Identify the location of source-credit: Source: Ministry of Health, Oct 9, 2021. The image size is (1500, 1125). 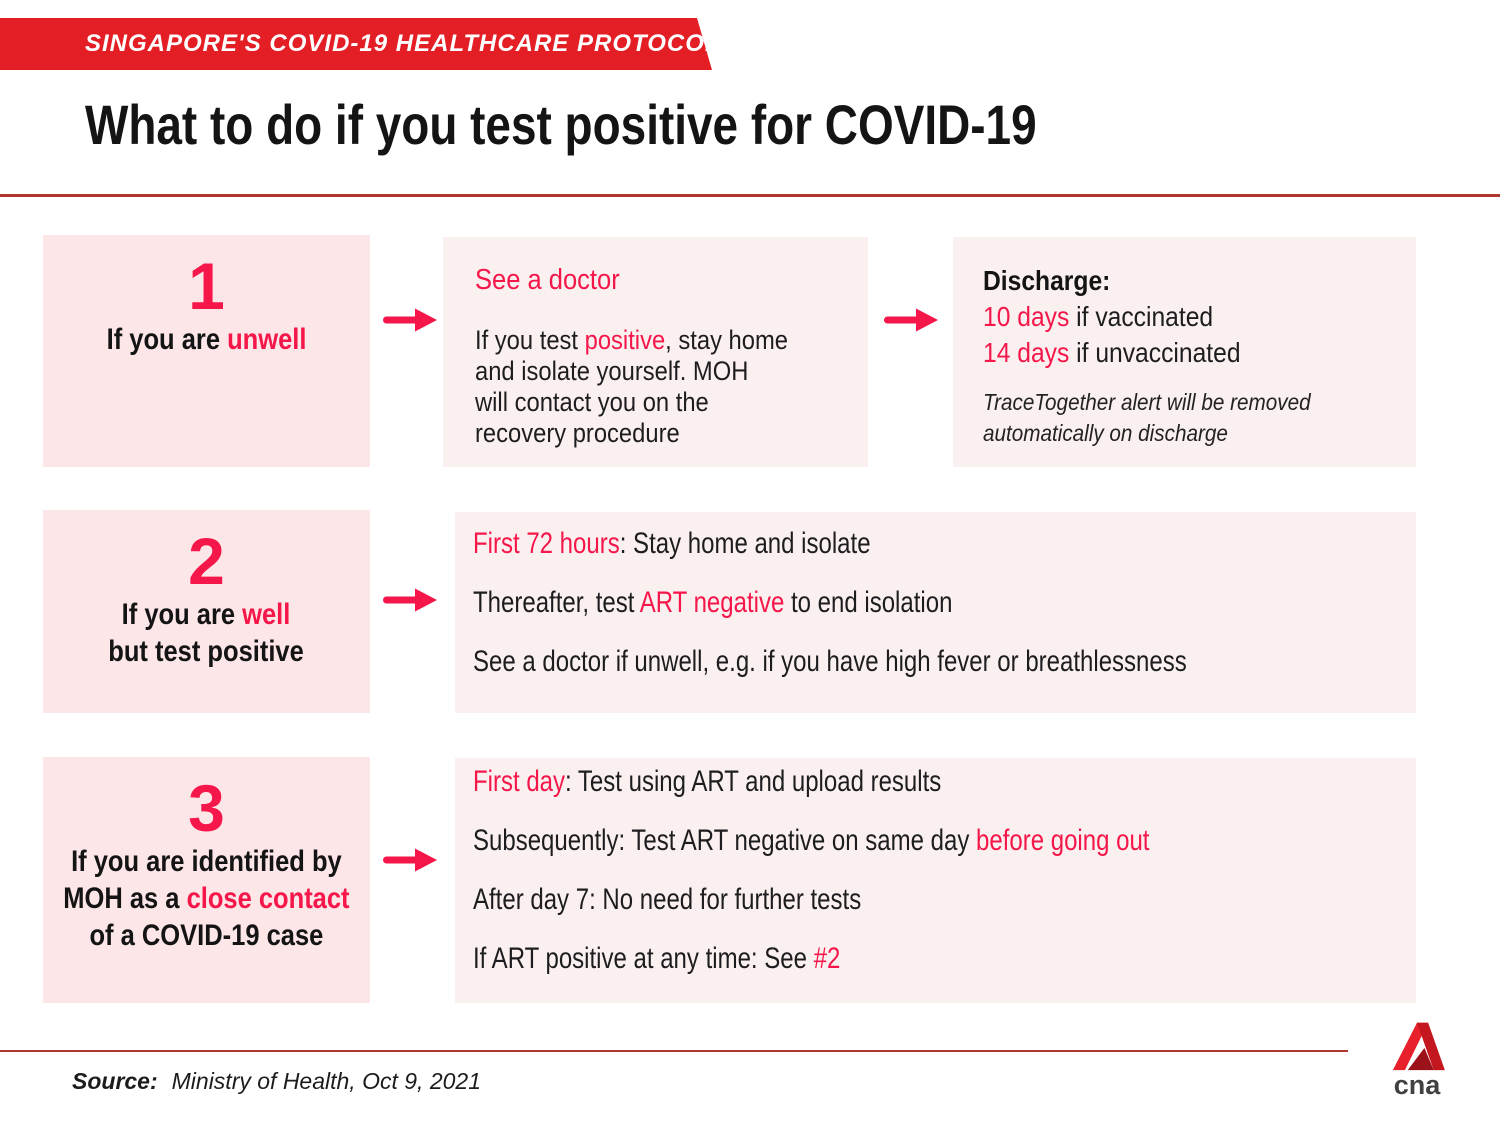
(276, 1081).